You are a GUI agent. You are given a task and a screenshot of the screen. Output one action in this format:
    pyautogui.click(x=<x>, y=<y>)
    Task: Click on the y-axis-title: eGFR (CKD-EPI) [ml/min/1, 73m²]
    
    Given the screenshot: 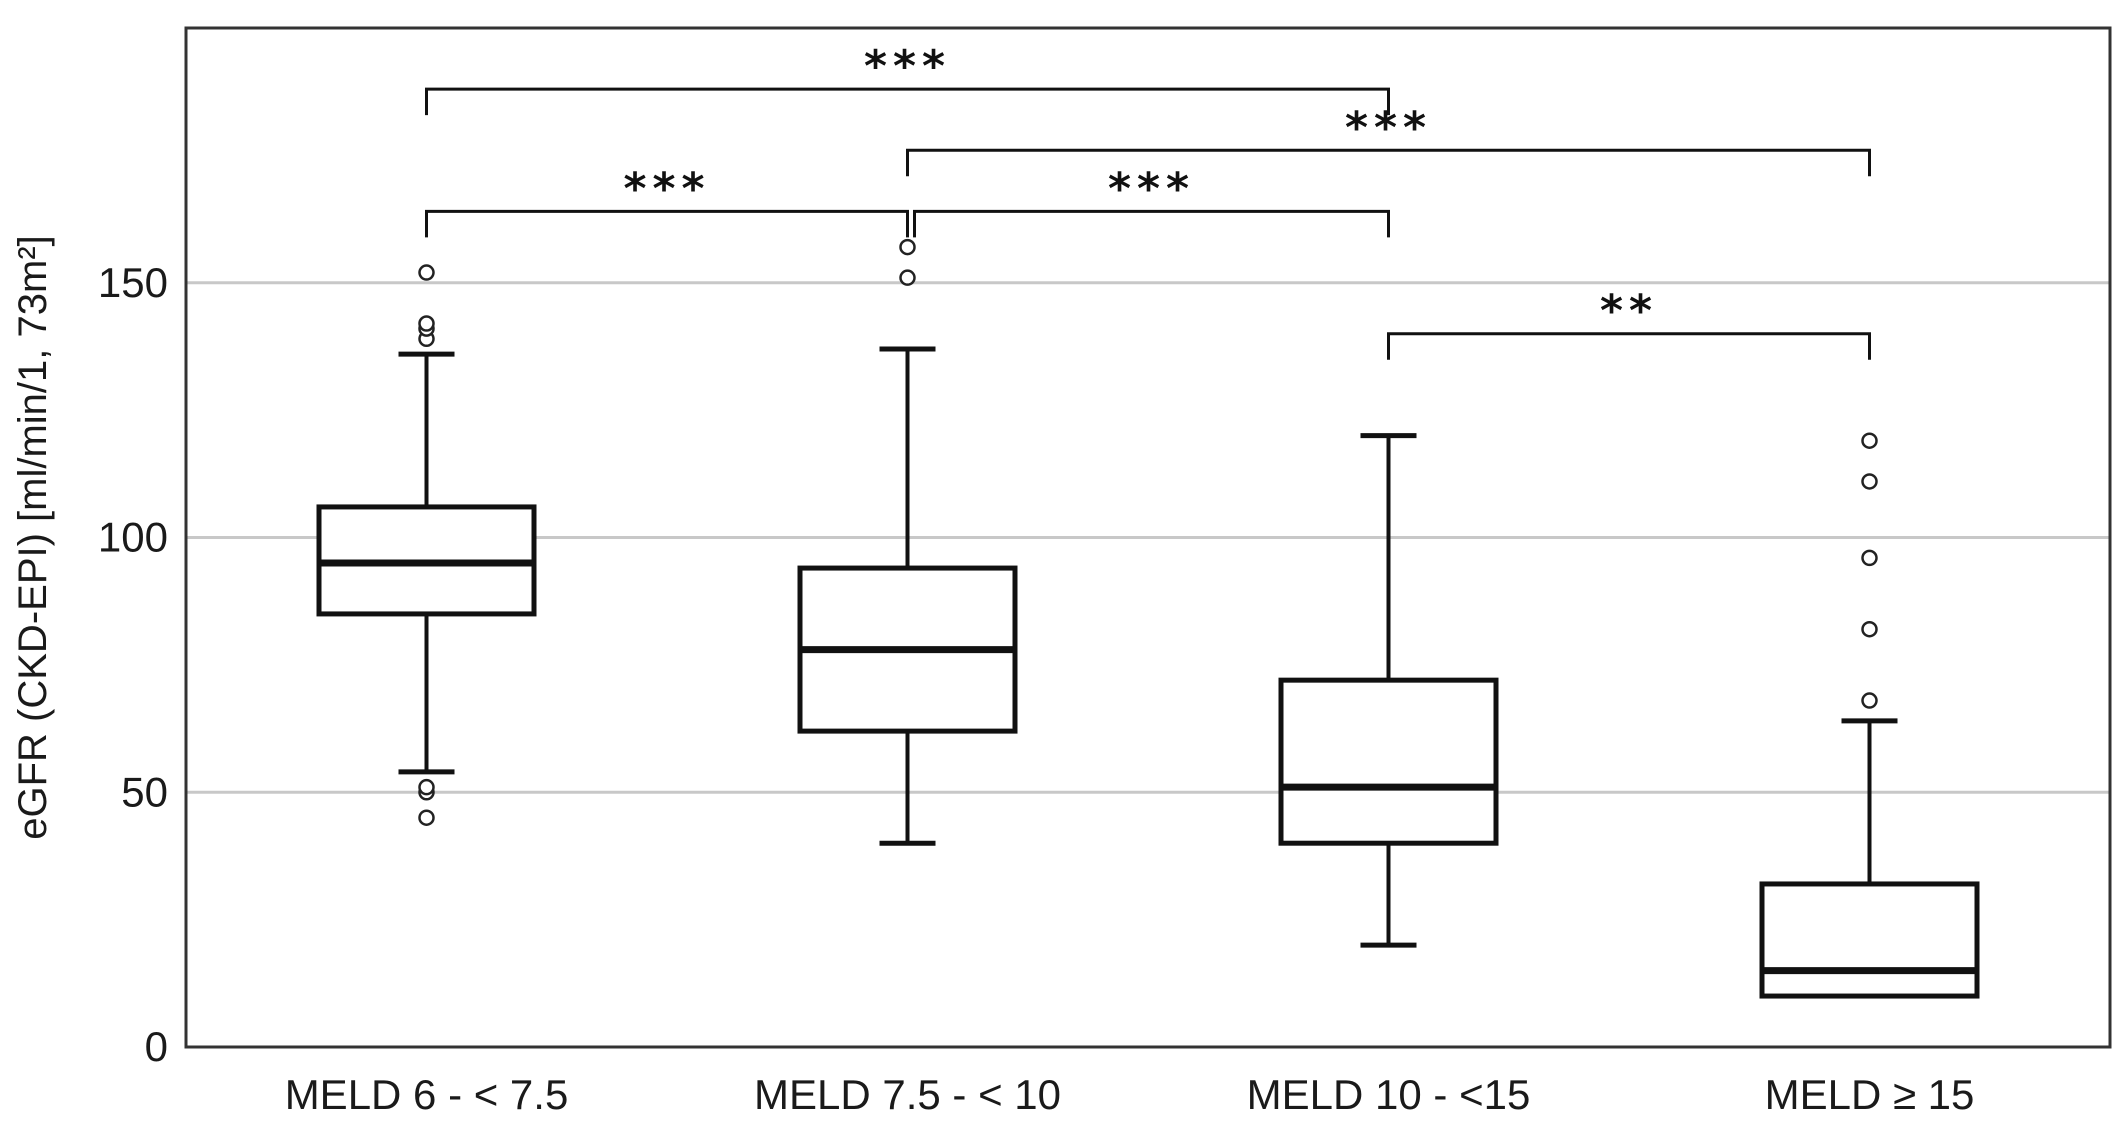 What is the action you would take?
    pyautogui.click(x=33, y=537)
    